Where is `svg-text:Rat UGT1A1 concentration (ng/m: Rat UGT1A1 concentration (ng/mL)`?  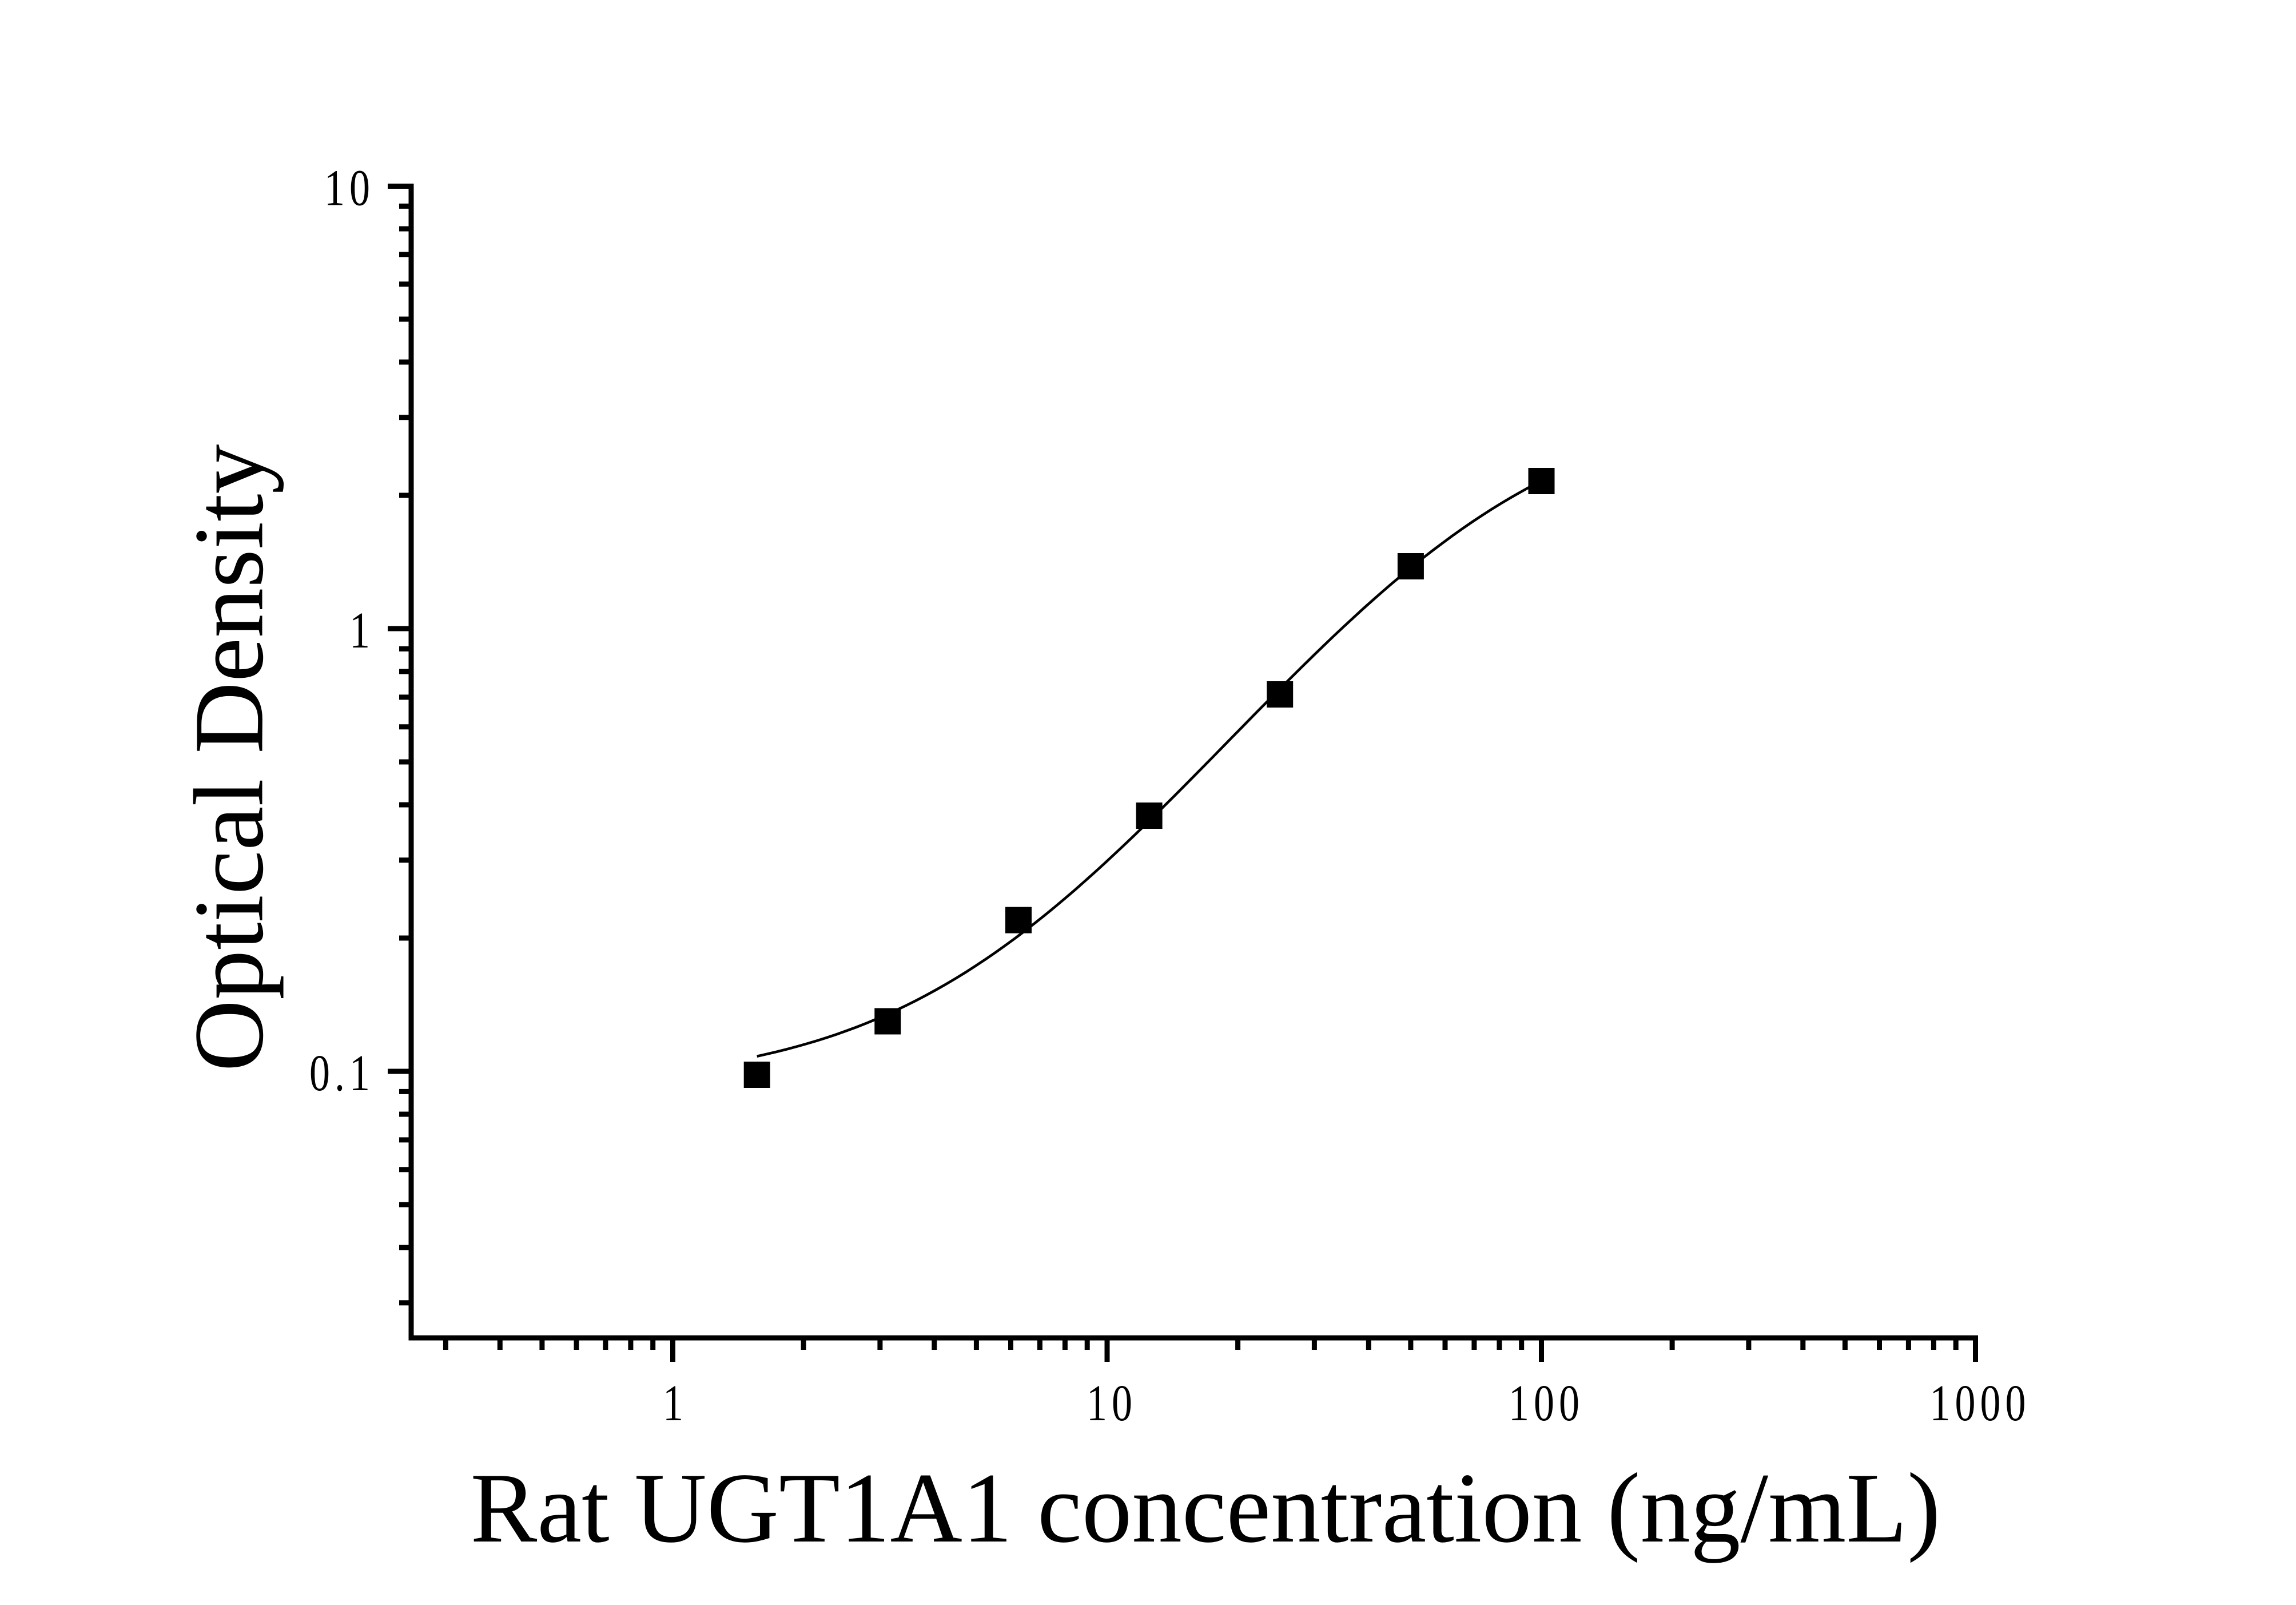
svg-text:Rat UGT1A1 concentration (ng/m: Rat UGT1A1 concentration (ng/mL) is located at coordinates (1206, 1507).